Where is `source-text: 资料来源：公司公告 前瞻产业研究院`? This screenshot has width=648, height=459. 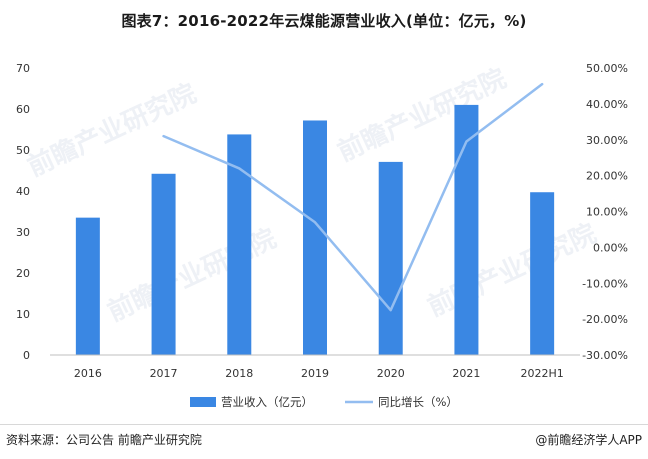 source-text: 资料来源：公司公告 前瞻产业研究院 is located at coordinates (104, 440).